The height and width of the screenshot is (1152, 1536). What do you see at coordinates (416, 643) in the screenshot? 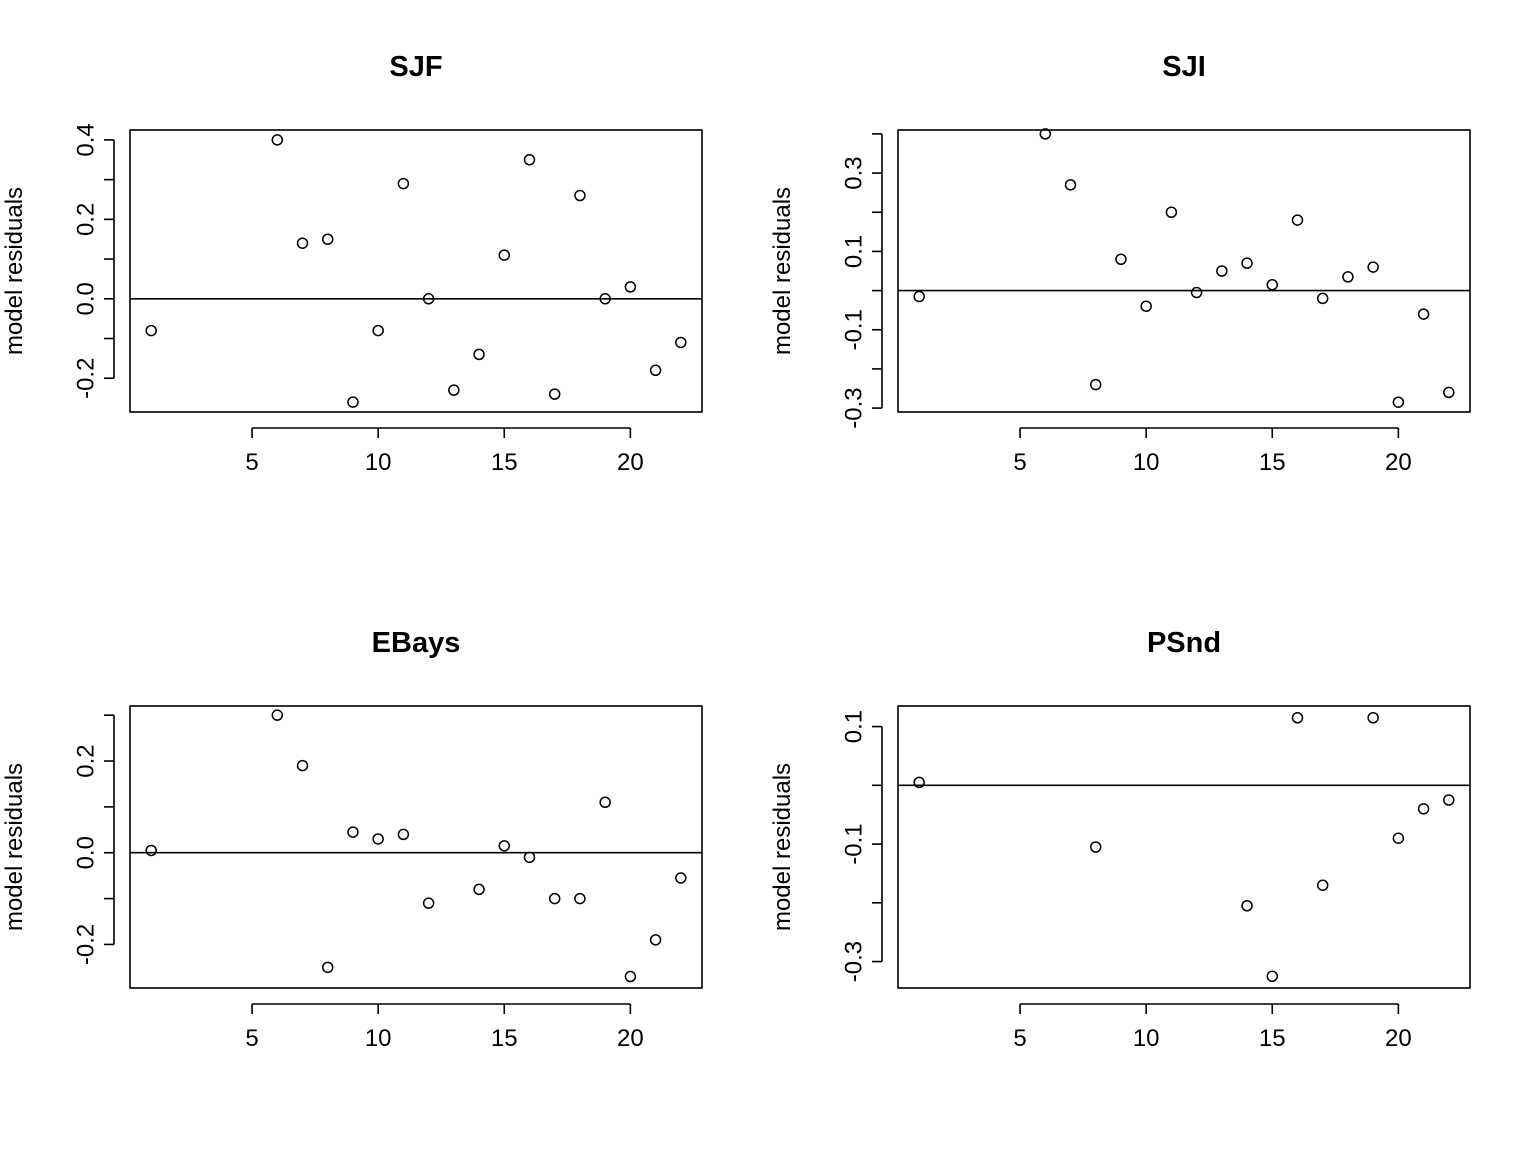
I see `panel-title: EBays` at bounding box center [416, 643].